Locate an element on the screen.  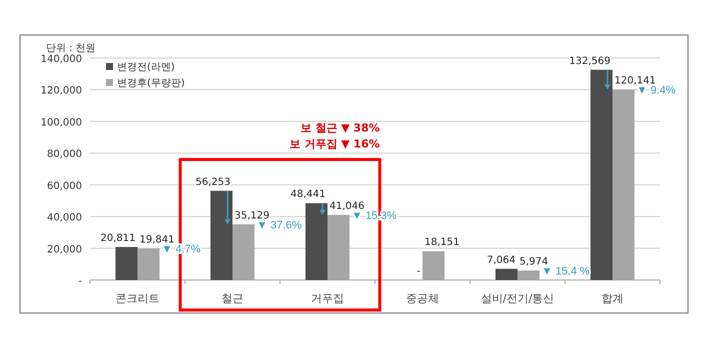
x-tick-label: 합계 is located at coordinates (613, 298).